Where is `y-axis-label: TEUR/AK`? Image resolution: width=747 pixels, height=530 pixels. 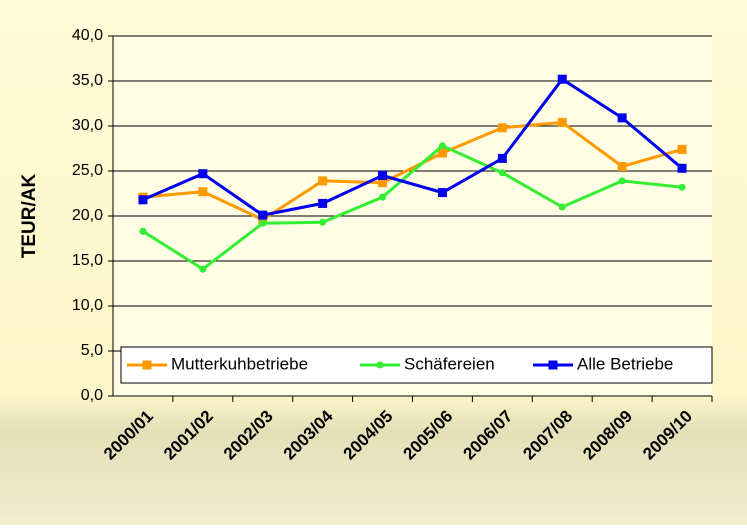
y-axis-label: TEUR/AK is located at coordinates (29, 216).